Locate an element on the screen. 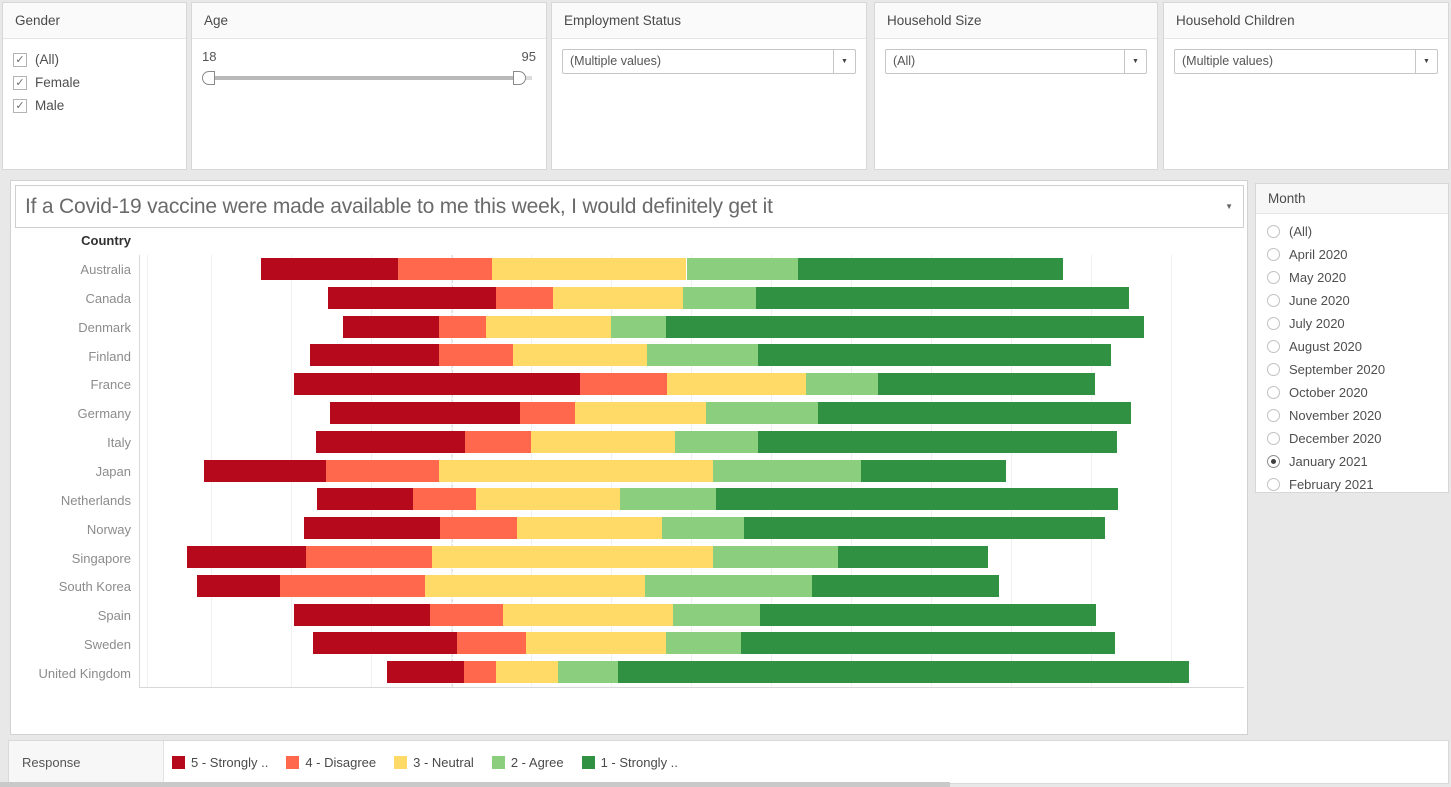 The width and height of the screenshot is (1451, 787). bar-segment-canada-3---neutral is located at coordinates (617, 297).